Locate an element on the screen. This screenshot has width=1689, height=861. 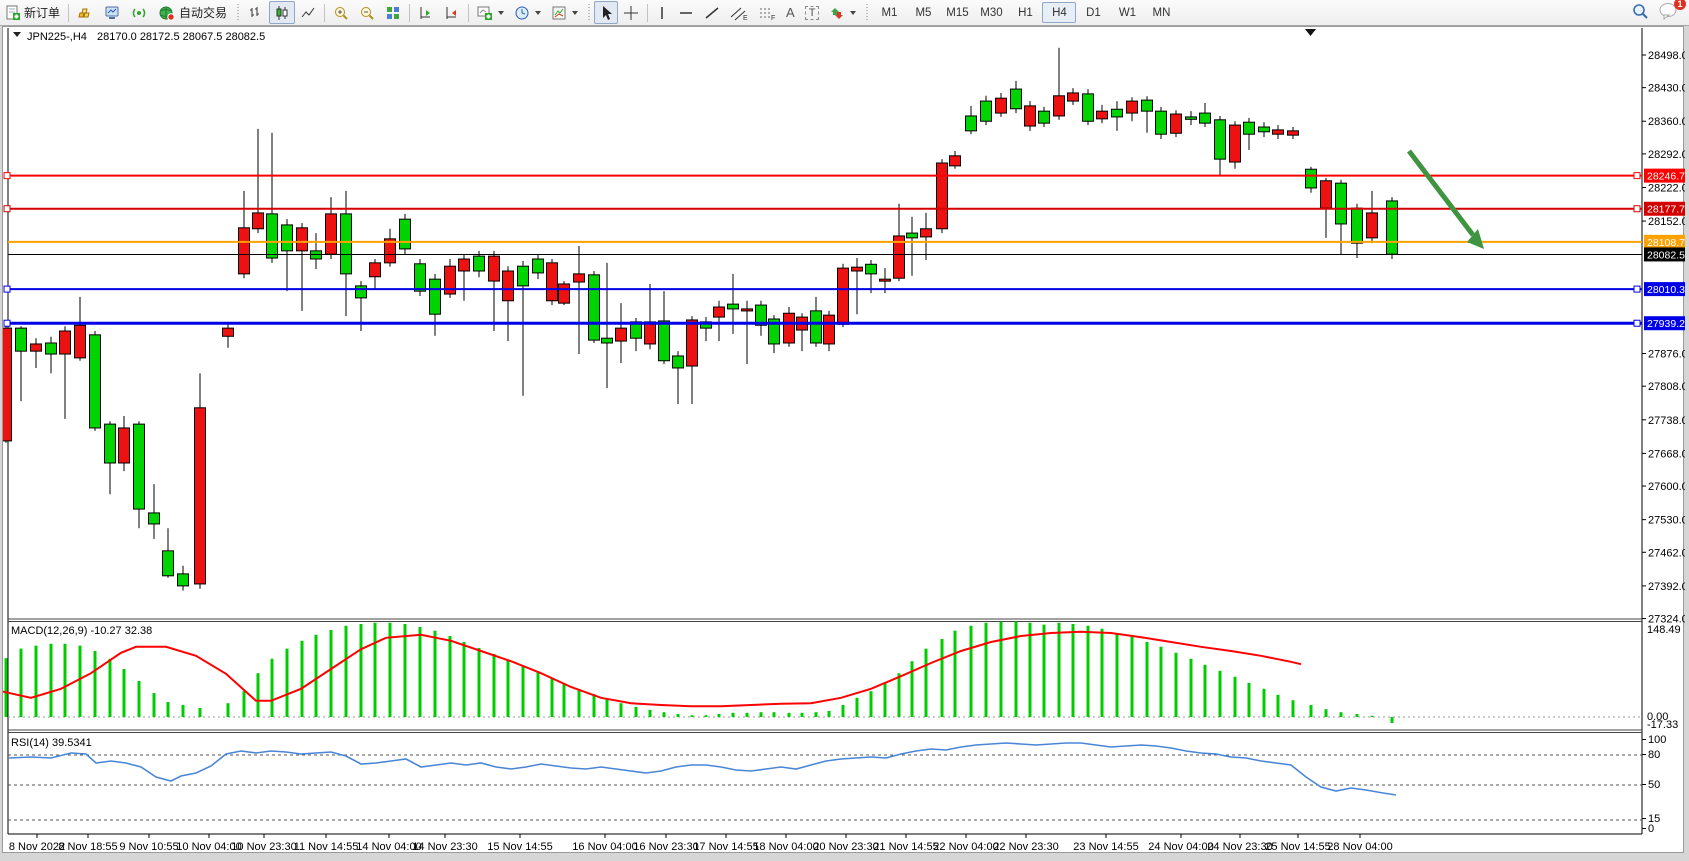
trendline-icon is located at coordinates (712, 13).